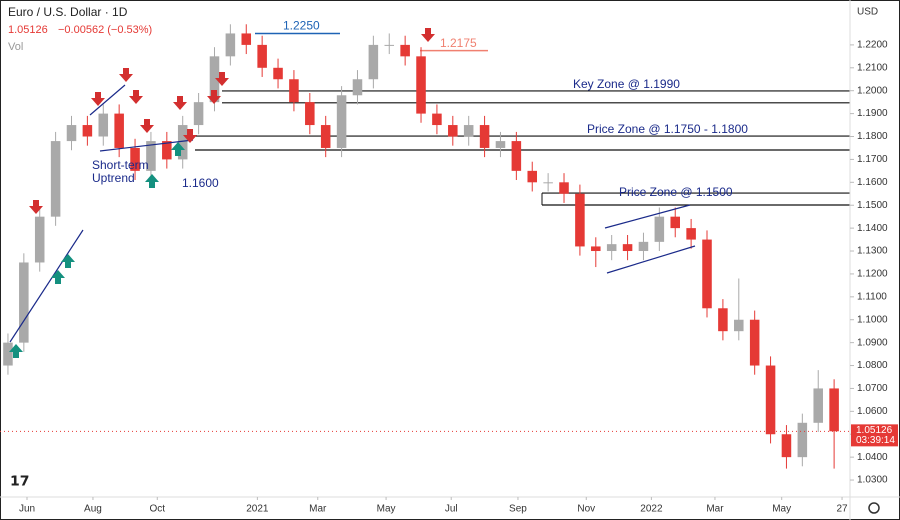 This screenshot has height=520, width=900. Describe the element at coordinates (872, 342) in the screenshot. I see `y-tick-label: 1.0900` at that location.